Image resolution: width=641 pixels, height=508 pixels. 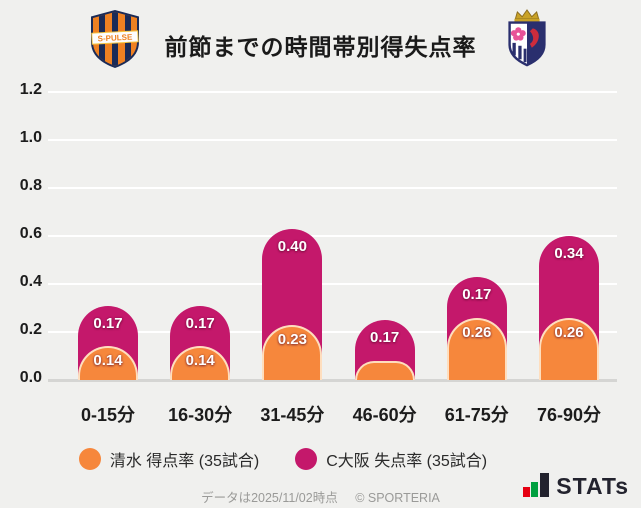 I want to click on shimizu-value-label-5: 0.26, so click(x=569, y=332).